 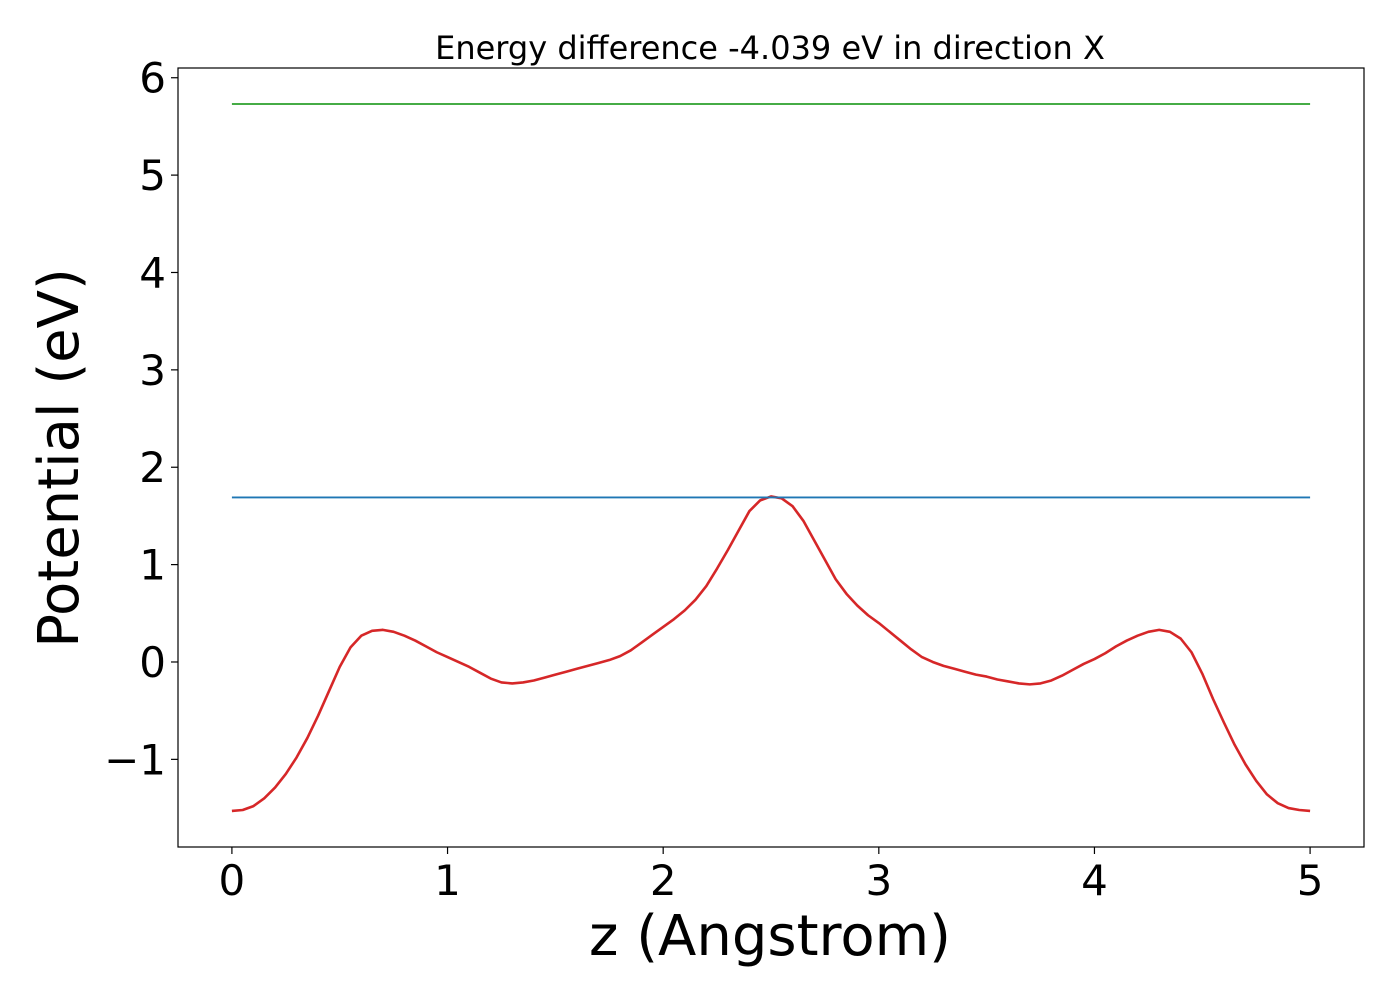 What do you see at coordinates (770, 936) in the screenshot?
I see `x-axis-label: z (Angstrom)` at bounding box center [770, 936].